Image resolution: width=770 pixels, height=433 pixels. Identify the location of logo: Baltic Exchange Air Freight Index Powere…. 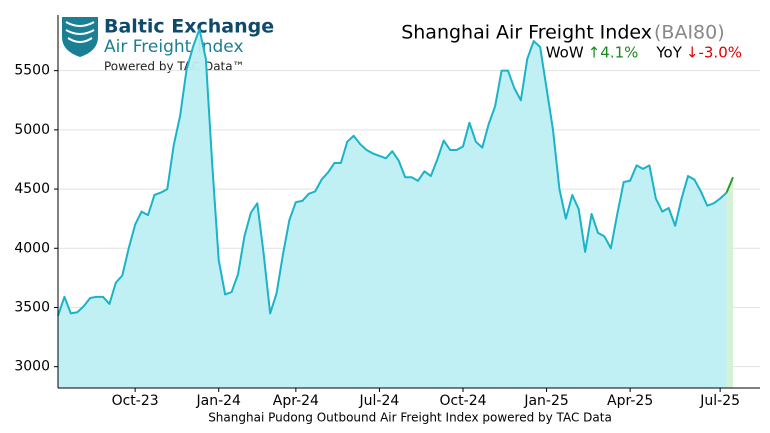
(168, 45).